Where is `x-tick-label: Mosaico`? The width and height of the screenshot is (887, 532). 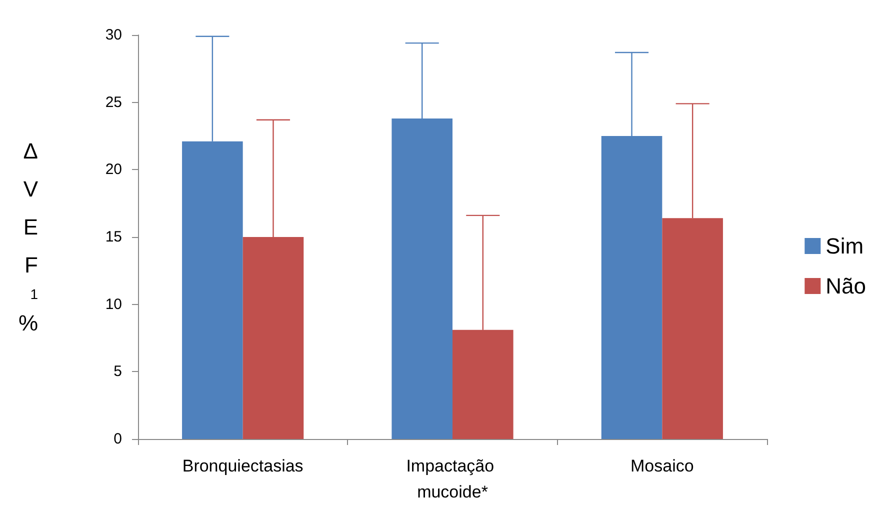
x-tick-label: Mosaico is located at coordinates (662, 466).